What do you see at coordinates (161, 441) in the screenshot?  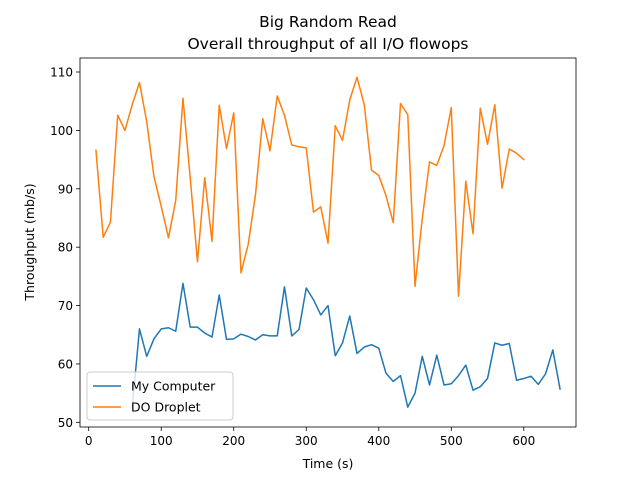 I see `x-tick-label: 100` at bounding box center [161, 441].